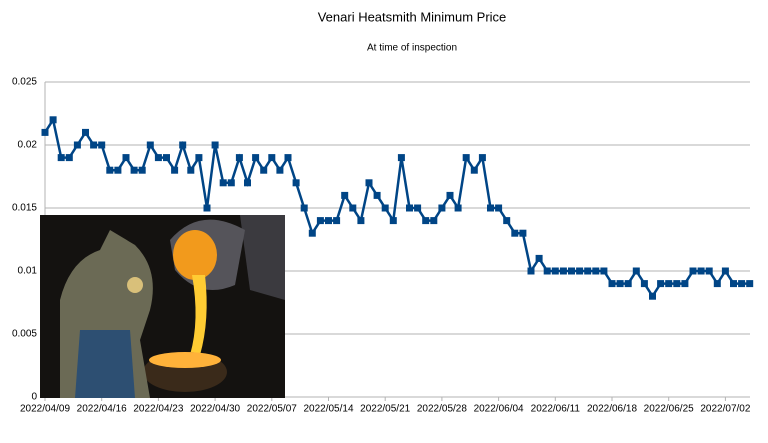 This screenshot has height=443, width=768. Describe the element at coordinates (442, 409) in the screenshot. I see `x-tick-label: 2022/05/28` at that location.